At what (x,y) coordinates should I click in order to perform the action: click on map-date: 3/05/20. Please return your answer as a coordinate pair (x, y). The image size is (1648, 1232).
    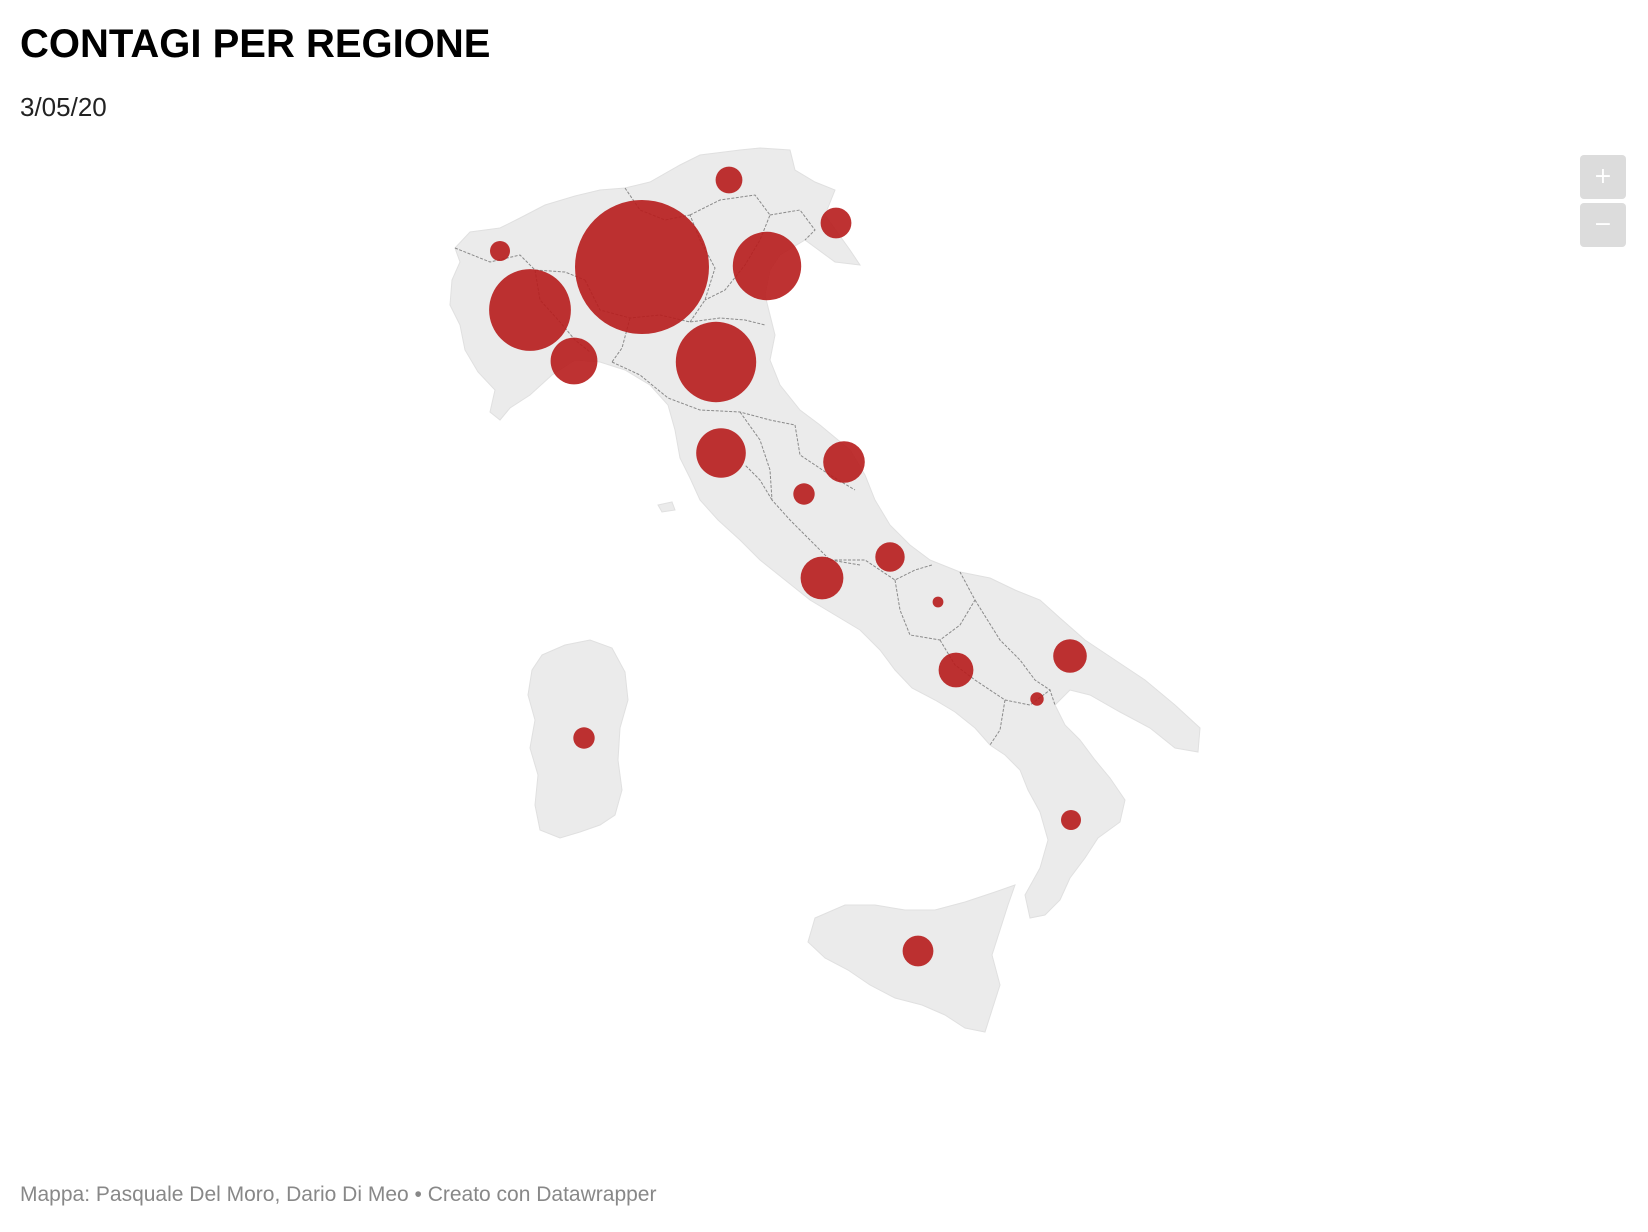
    Looking at the image, I should click on (63, 107).